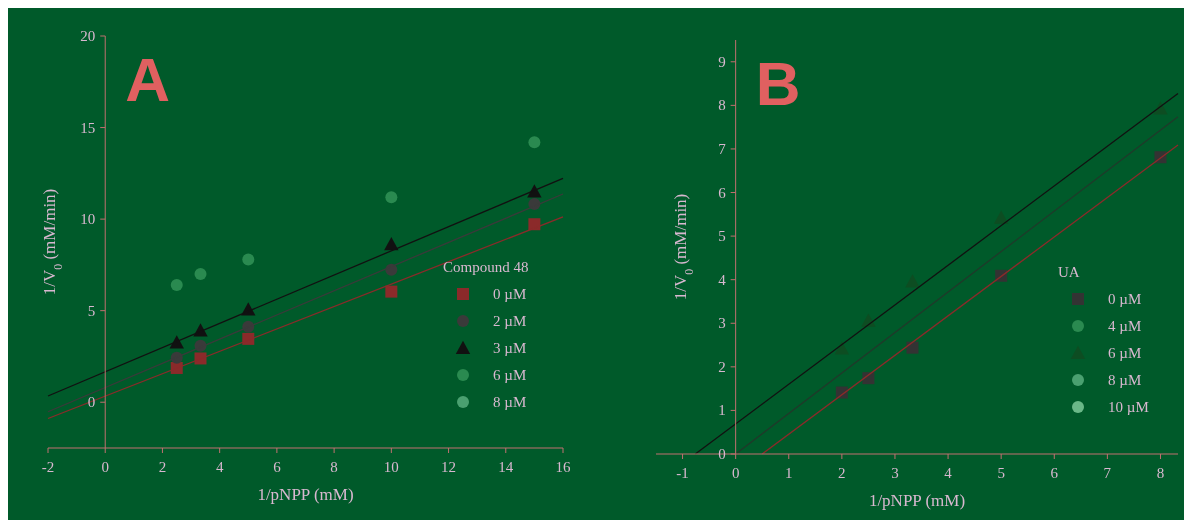 The width and height of the screenshot is (1192, 528). What do you see at coordinates (486, 267) in the screenshot?
I see `legend-title: Compound 48` at bounding box center [486, 267].